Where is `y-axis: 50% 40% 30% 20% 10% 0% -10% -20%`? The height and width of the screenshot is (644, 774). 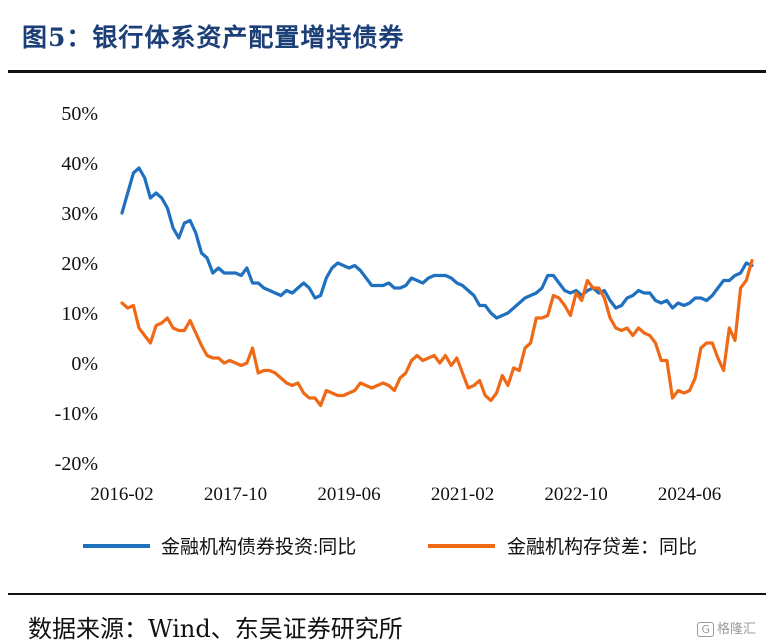 y-axis: 50% 40% 30% 20% 10% 0% -10% -20% is located at coordinates (76, 289).